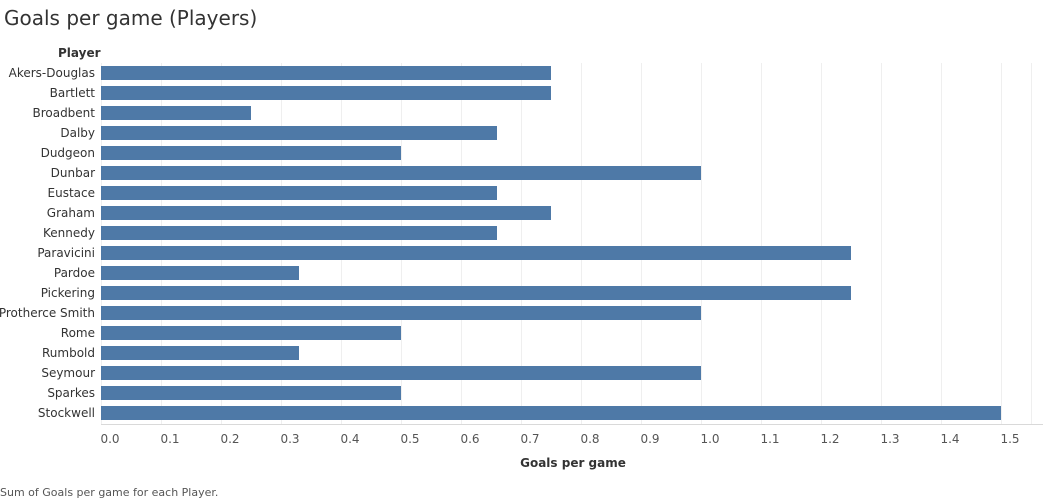 The image size is (1046, 503). What do you see at coordinates (649, 439) in the screenshot?
I see `x-tick-label: 0.9` at bounding box center [649, 439].